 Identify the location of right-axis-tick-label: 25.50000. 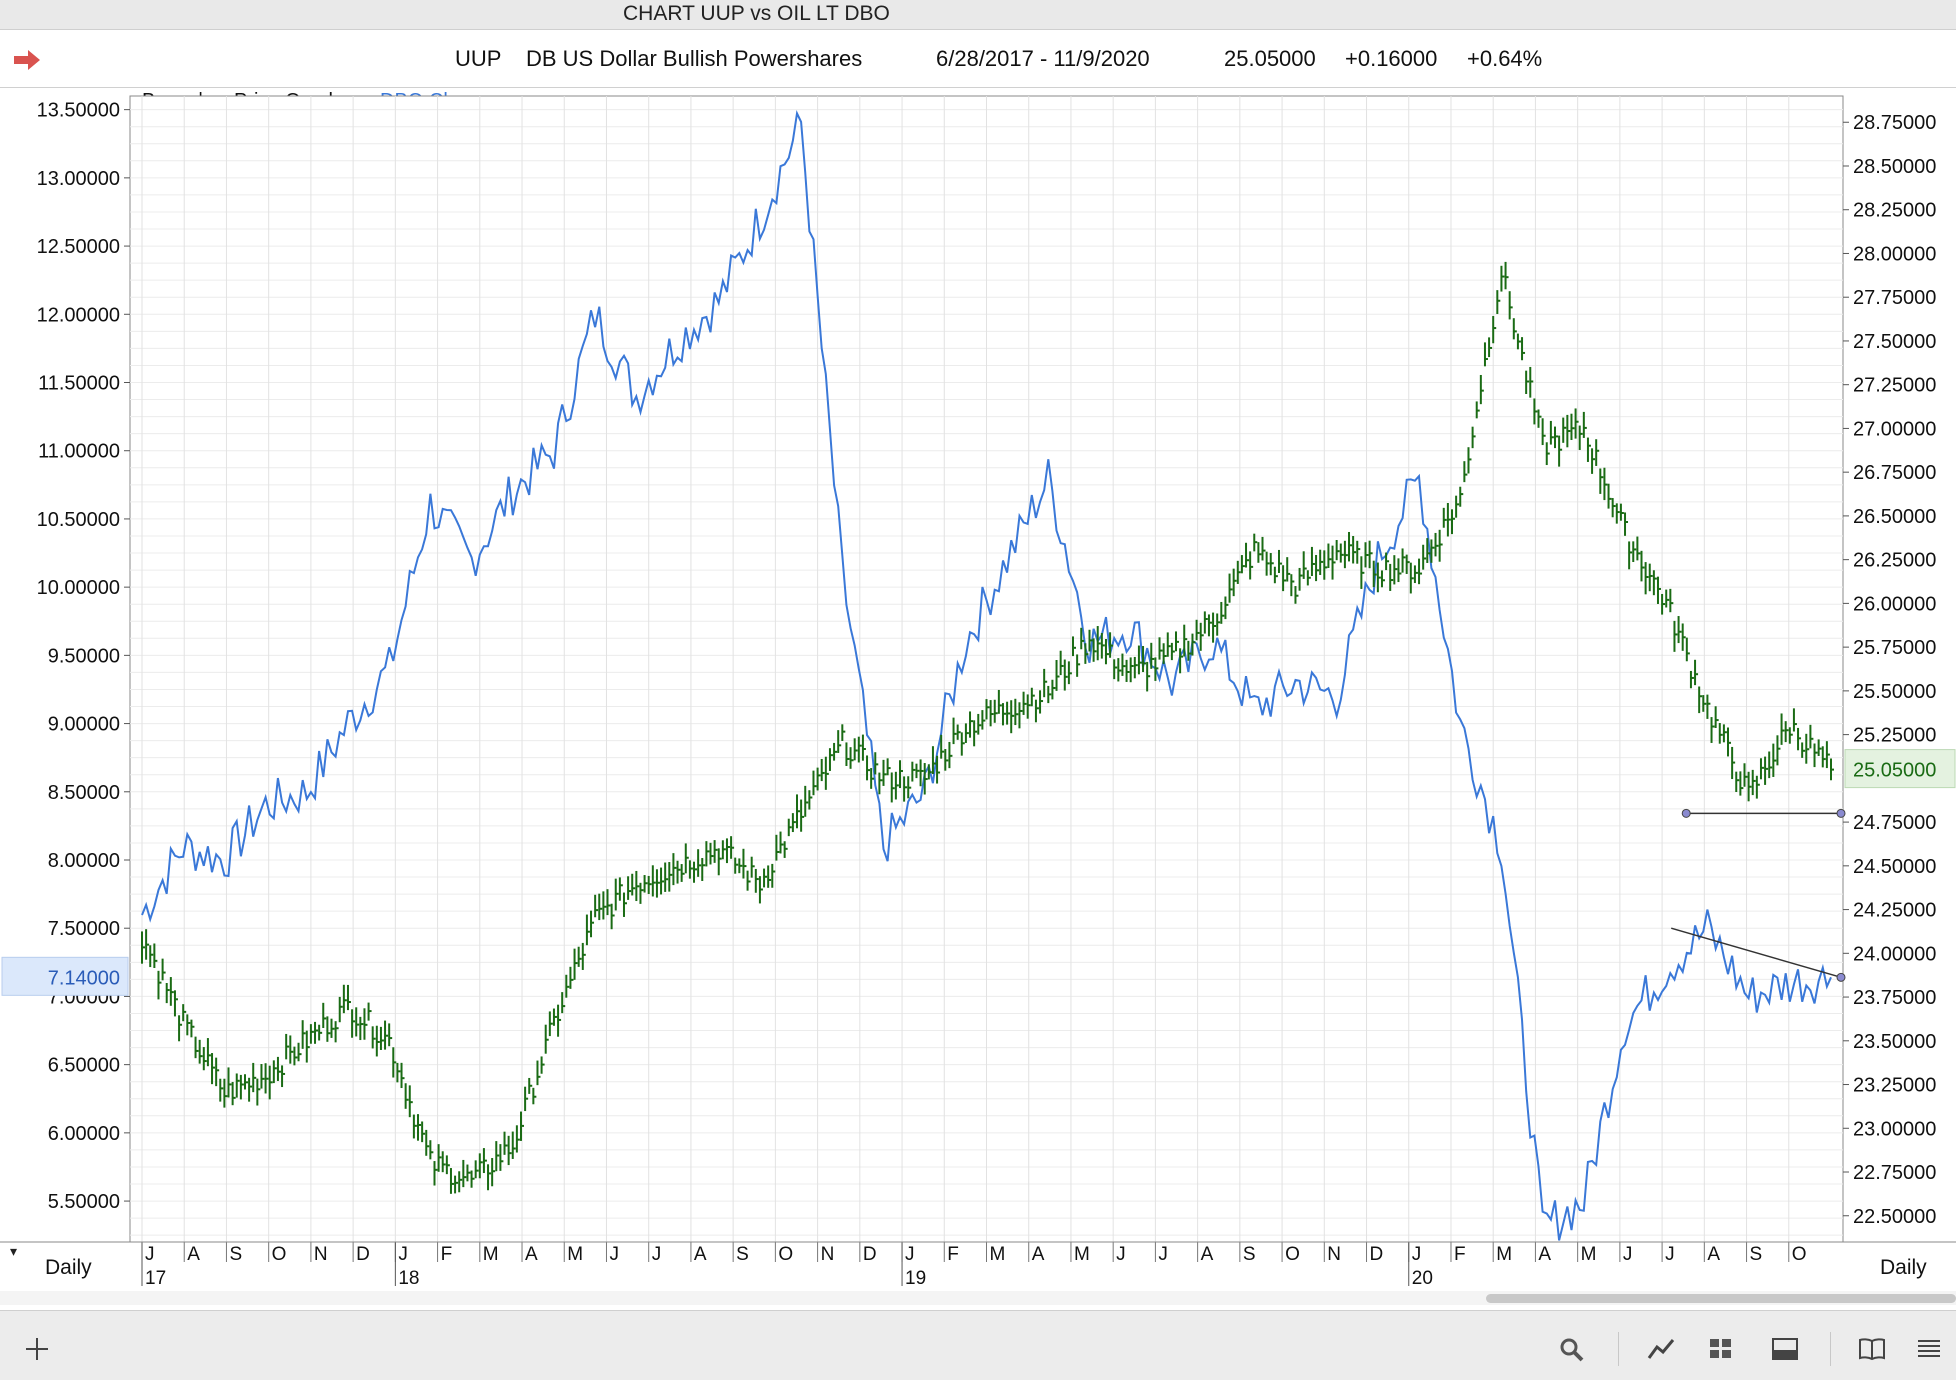
(1894, 692).